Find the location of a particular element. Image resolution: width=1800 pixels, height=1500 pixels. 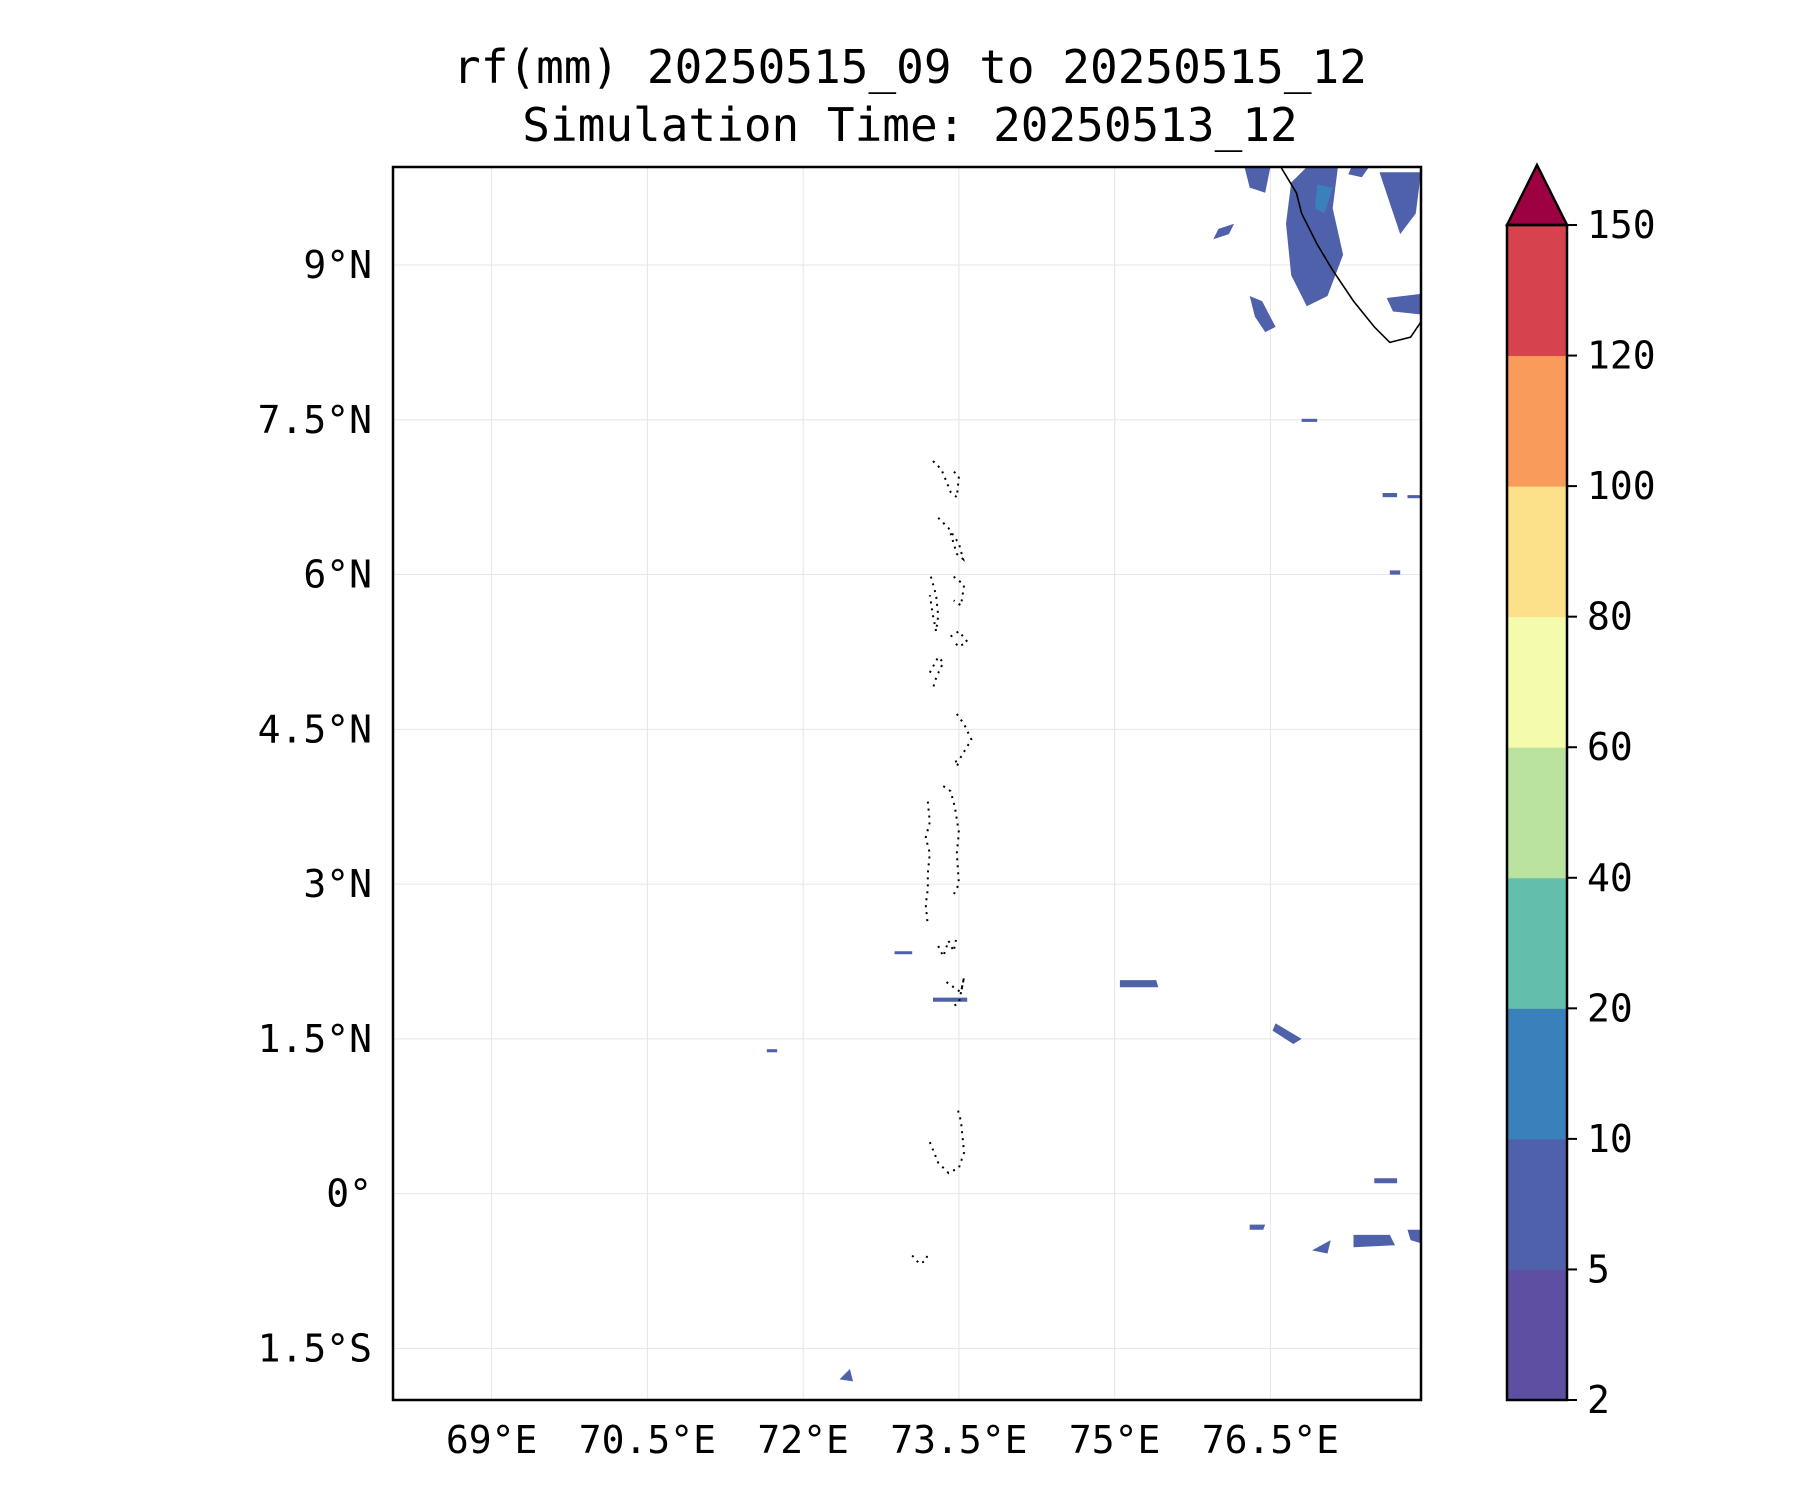

colorbar-tick-label: 40 is located at coordinates (1610, 878).